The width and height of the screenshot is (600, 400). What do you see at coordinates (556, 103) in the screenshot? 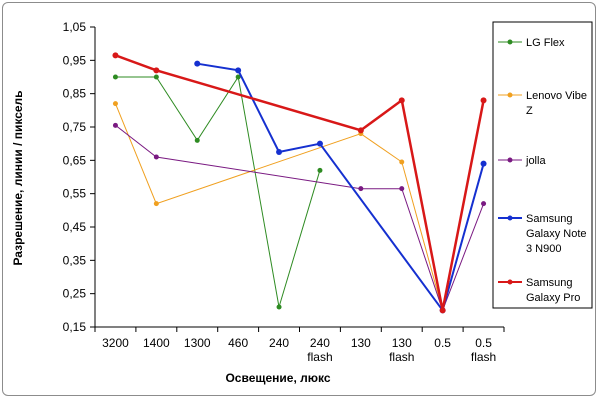
I see `legend-label: Lenovo Vibe Z` at bounding box center [556, 103].